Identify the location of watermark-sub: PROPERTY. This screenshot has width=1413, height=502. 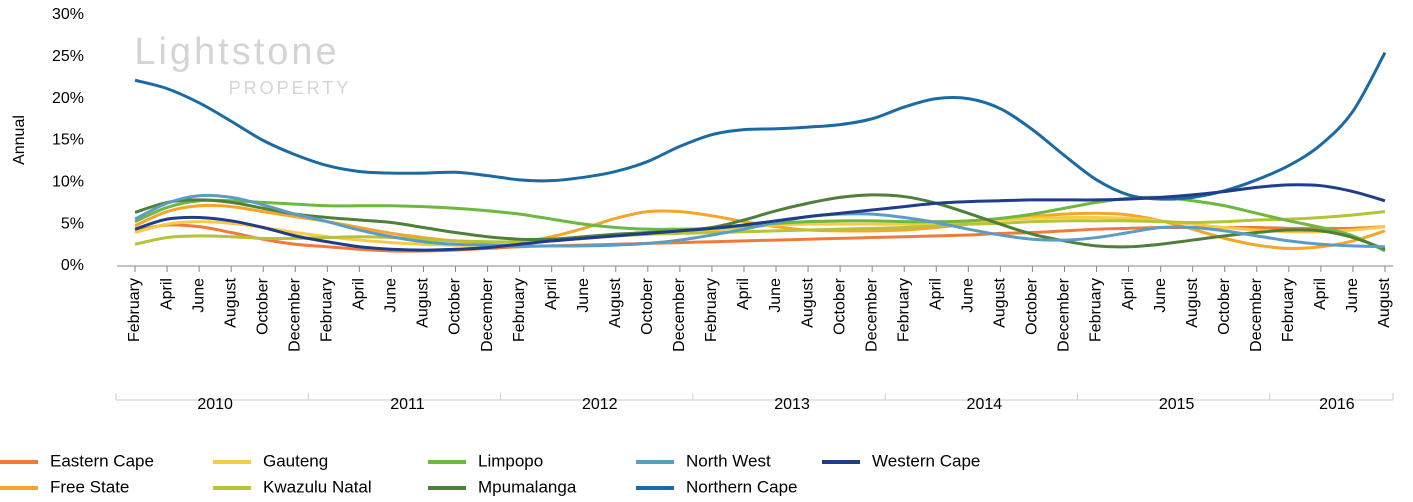
(290, 88).